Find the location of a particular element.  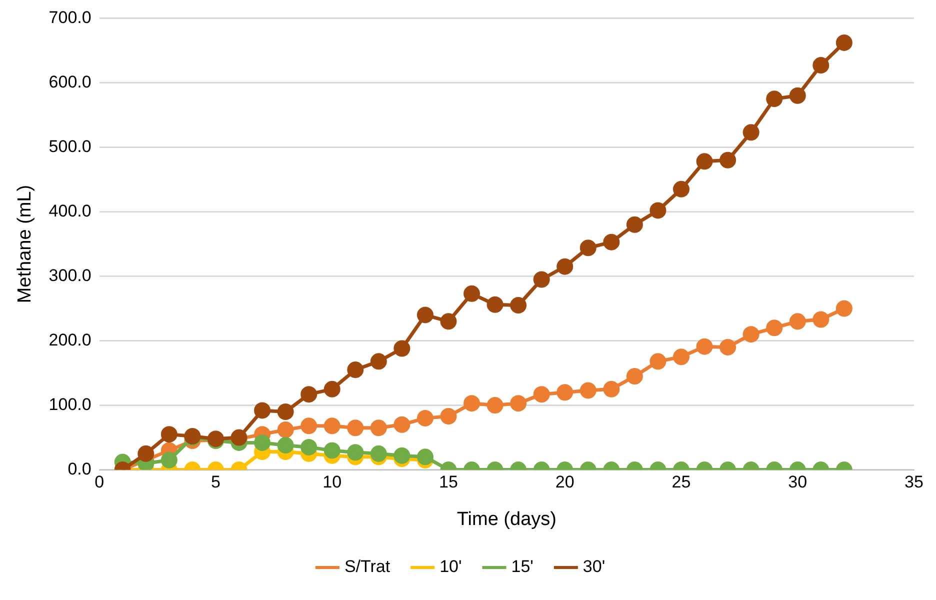

legend-label: 30' is located at coordinates (594, 566).